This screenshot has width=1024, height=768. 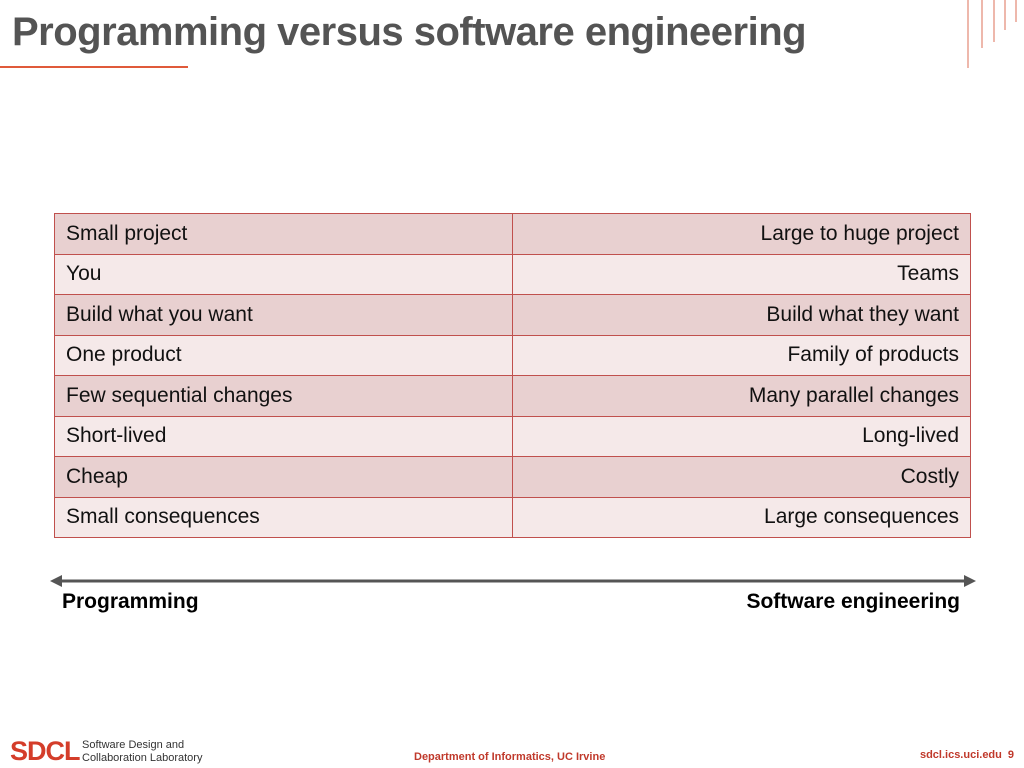 I want to click on corner-lines-decoration, so click(x=992, y=34).